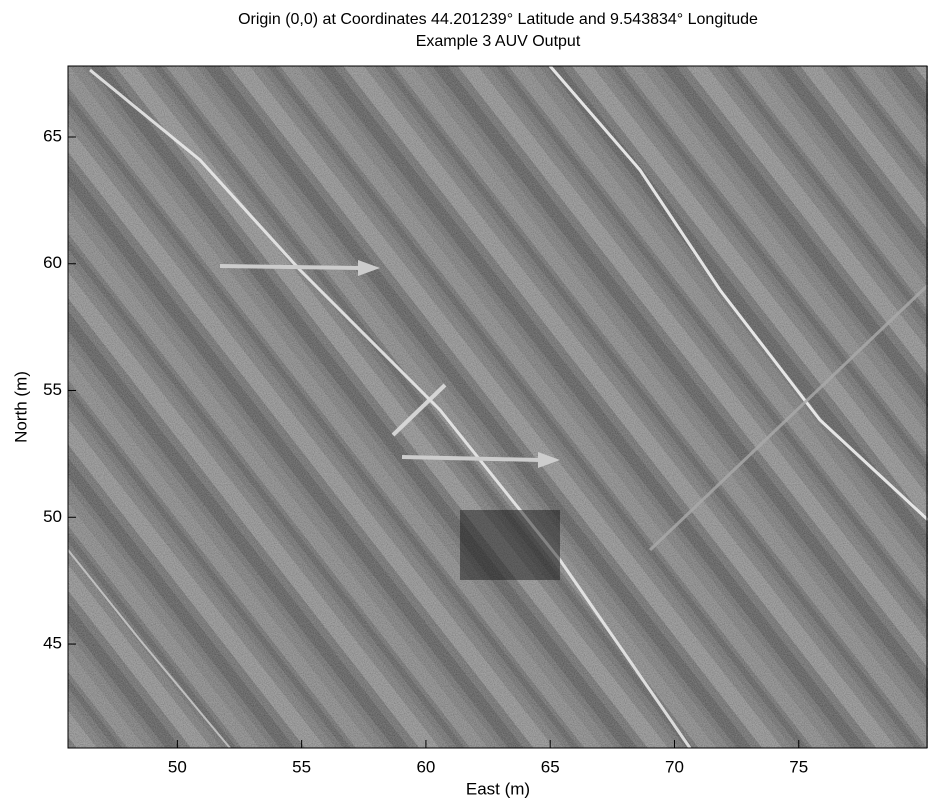 The image size is (928, 806). Describe the element at coordinates (301, 766) in the screenshot. I see `x-tick-label: 55` at that location.